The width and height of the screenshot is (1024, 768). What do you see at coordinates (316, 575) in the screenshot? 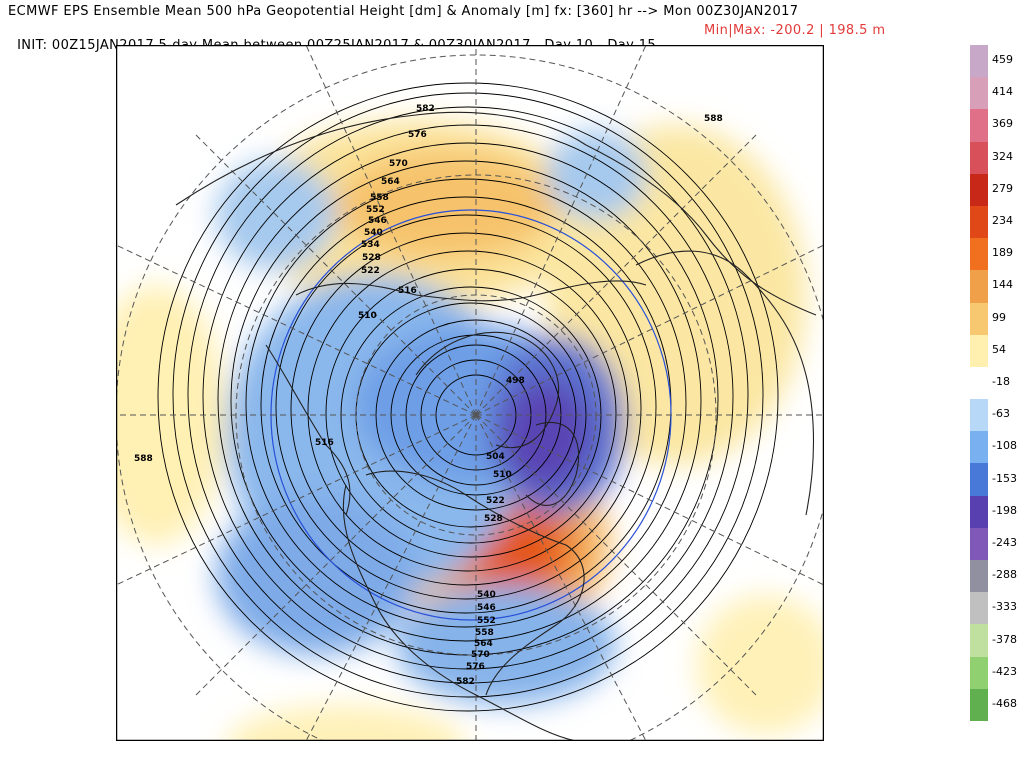
I see `negative-anomaly-alaska` at bounding box center [316, 575].